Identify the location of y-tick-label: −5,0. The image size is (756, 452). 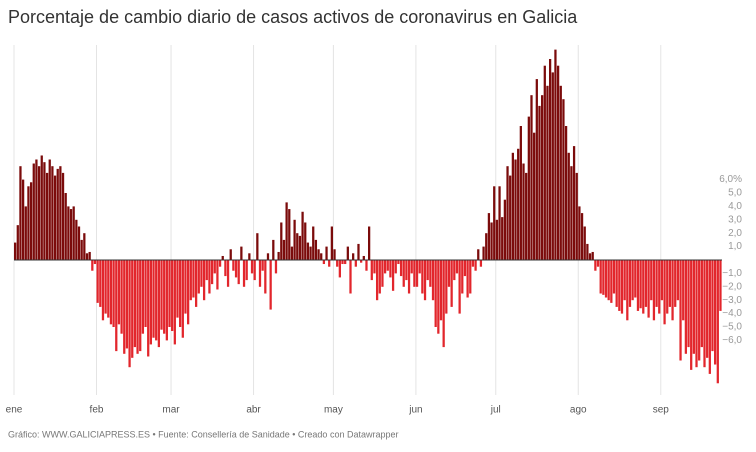
(732, 327).